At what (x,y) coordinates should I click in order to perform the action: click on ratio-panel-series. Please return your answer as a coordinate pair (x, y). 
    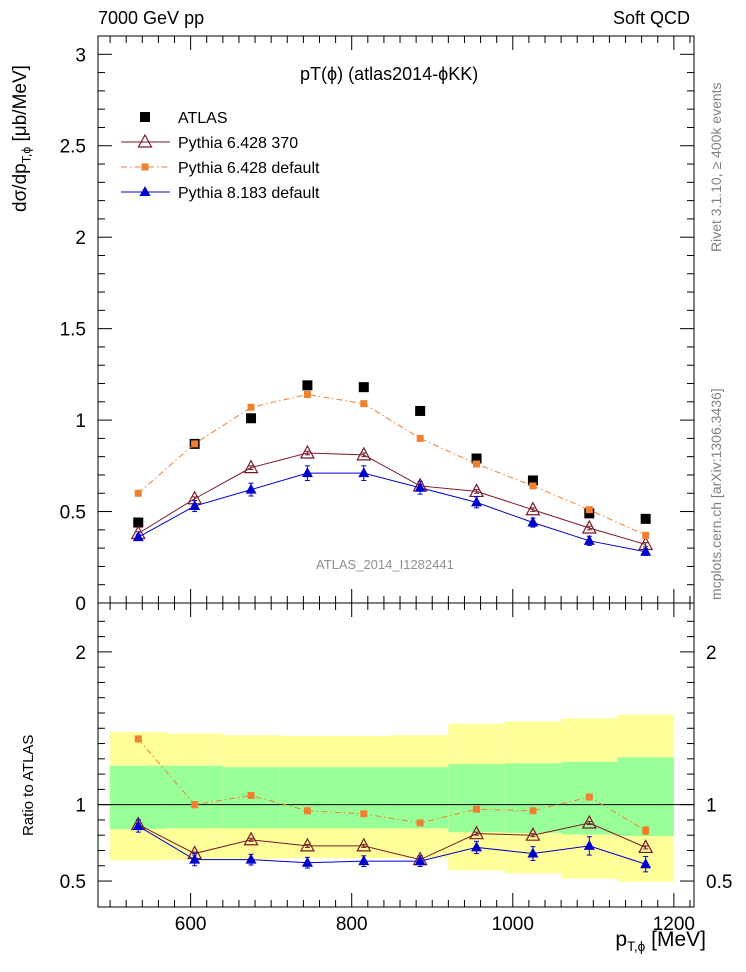
    Looking at the image, I should click on (392, 804).